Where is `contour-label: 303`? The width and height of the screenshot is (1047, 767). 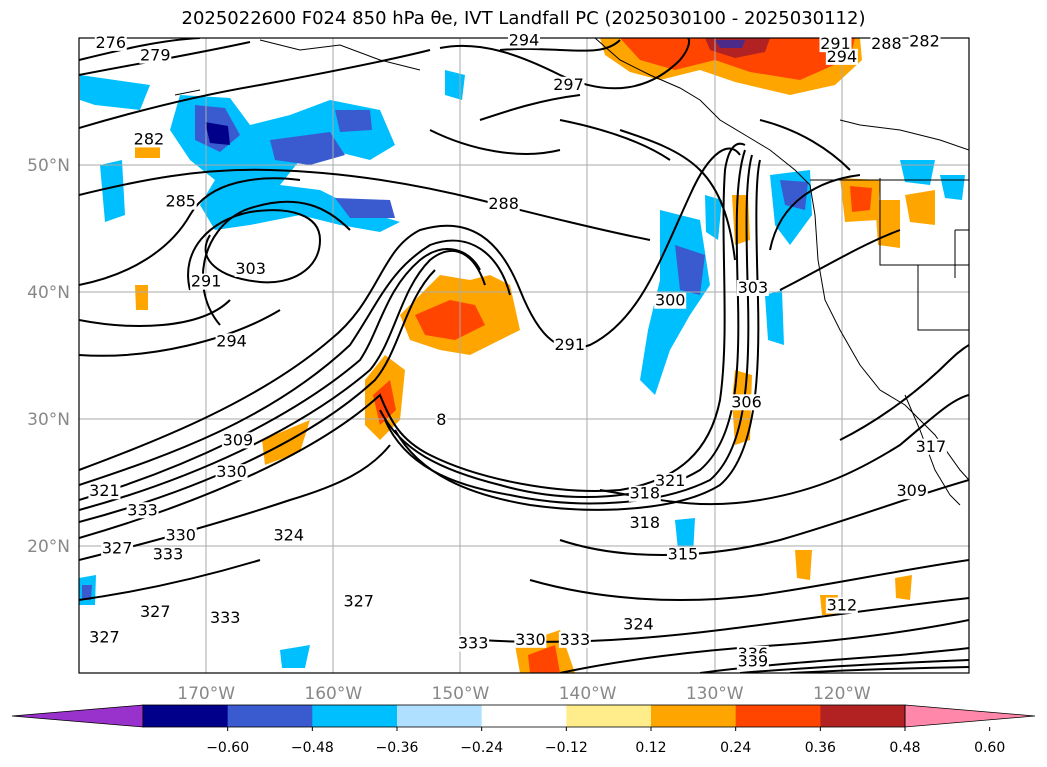
contour-label: 303 is located at coordinates (250, 268).